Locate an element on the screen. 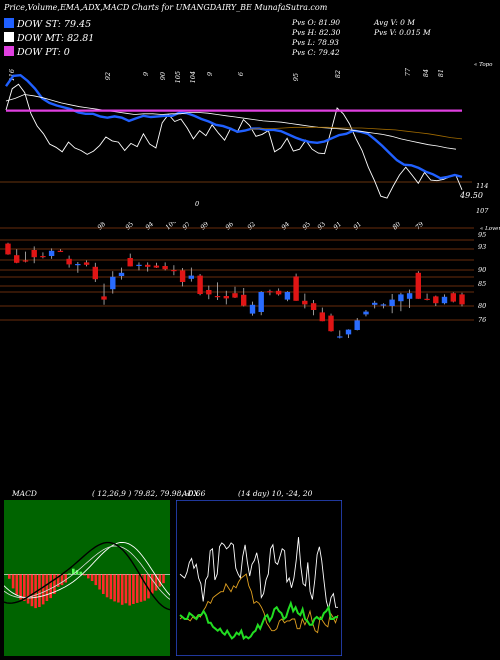 The height and width of the screenshot is (660, 500). adx-plot is located at coordinates (259, 578).